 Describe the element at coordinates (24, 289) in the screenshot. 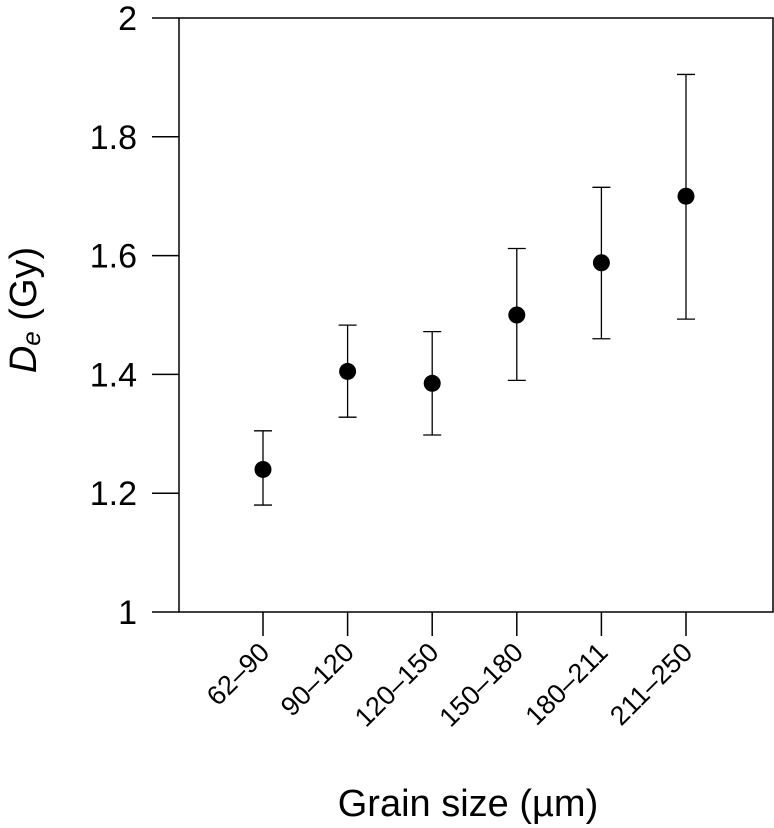

I see `y-axis-title-unit: (Gy)` at that location.